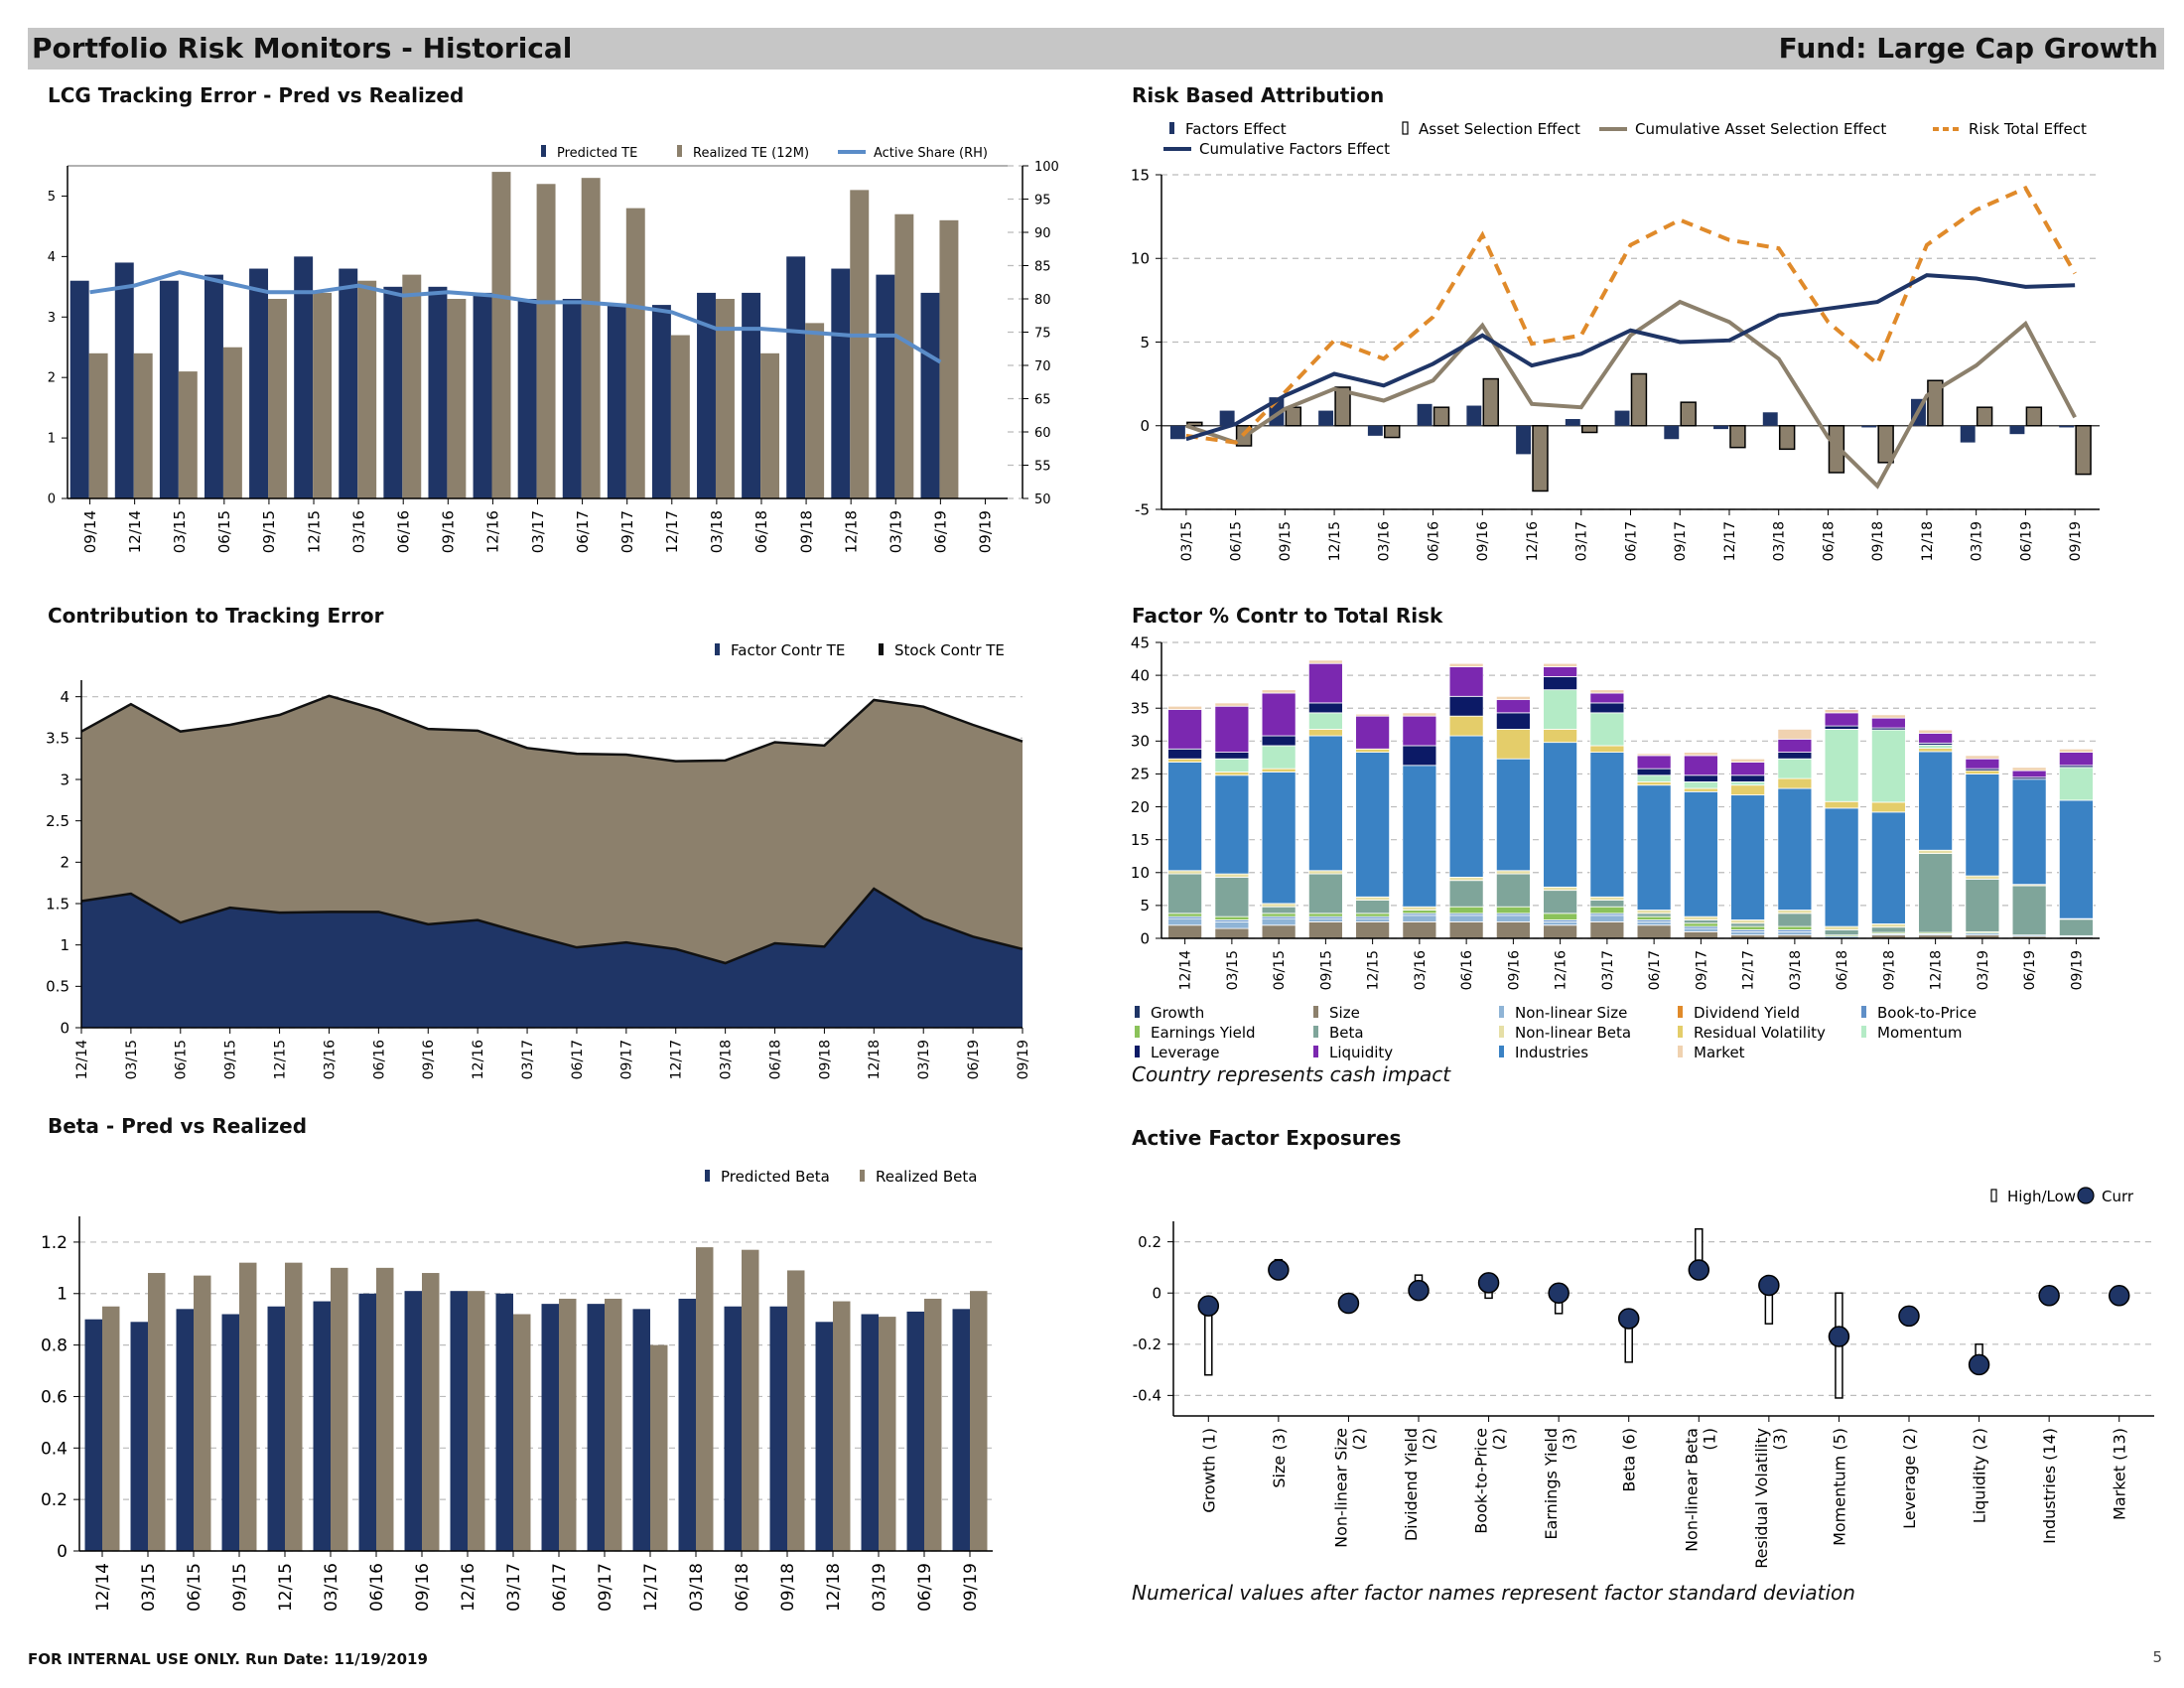 Image resolution: width=2184 pixels, height=1688 pixels. What do you see at coordinates (429, 1059) in the screenshot?
I see `x-tick-label: 09/16` at bounding box center [429, 1059].